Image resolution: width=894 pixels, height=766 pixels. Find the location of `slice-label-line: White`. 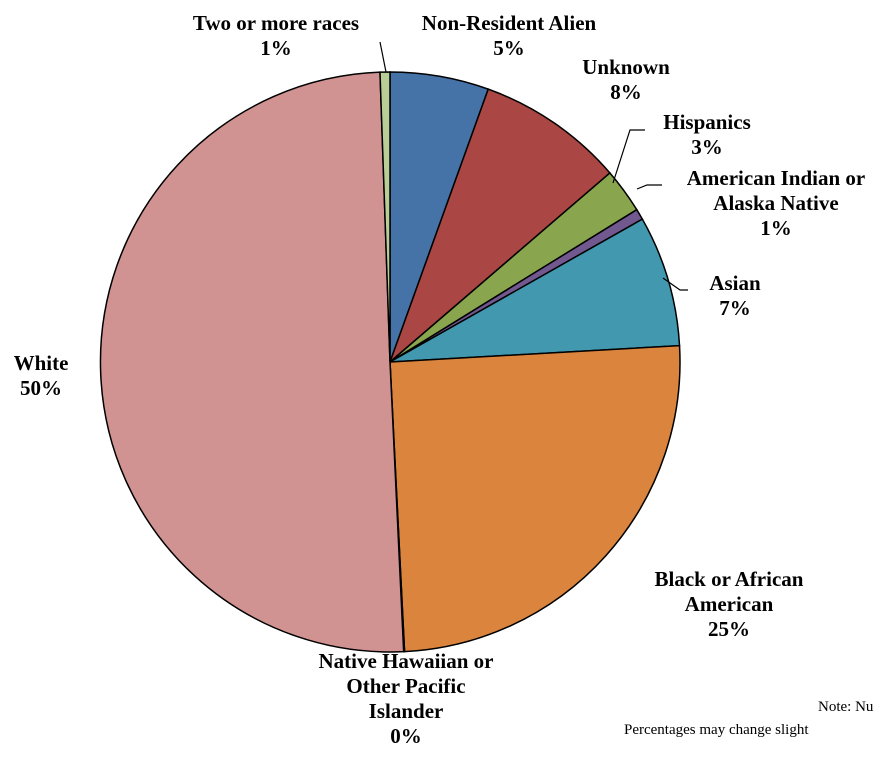

slice-label-line: White is located at coordinates (41, 363).